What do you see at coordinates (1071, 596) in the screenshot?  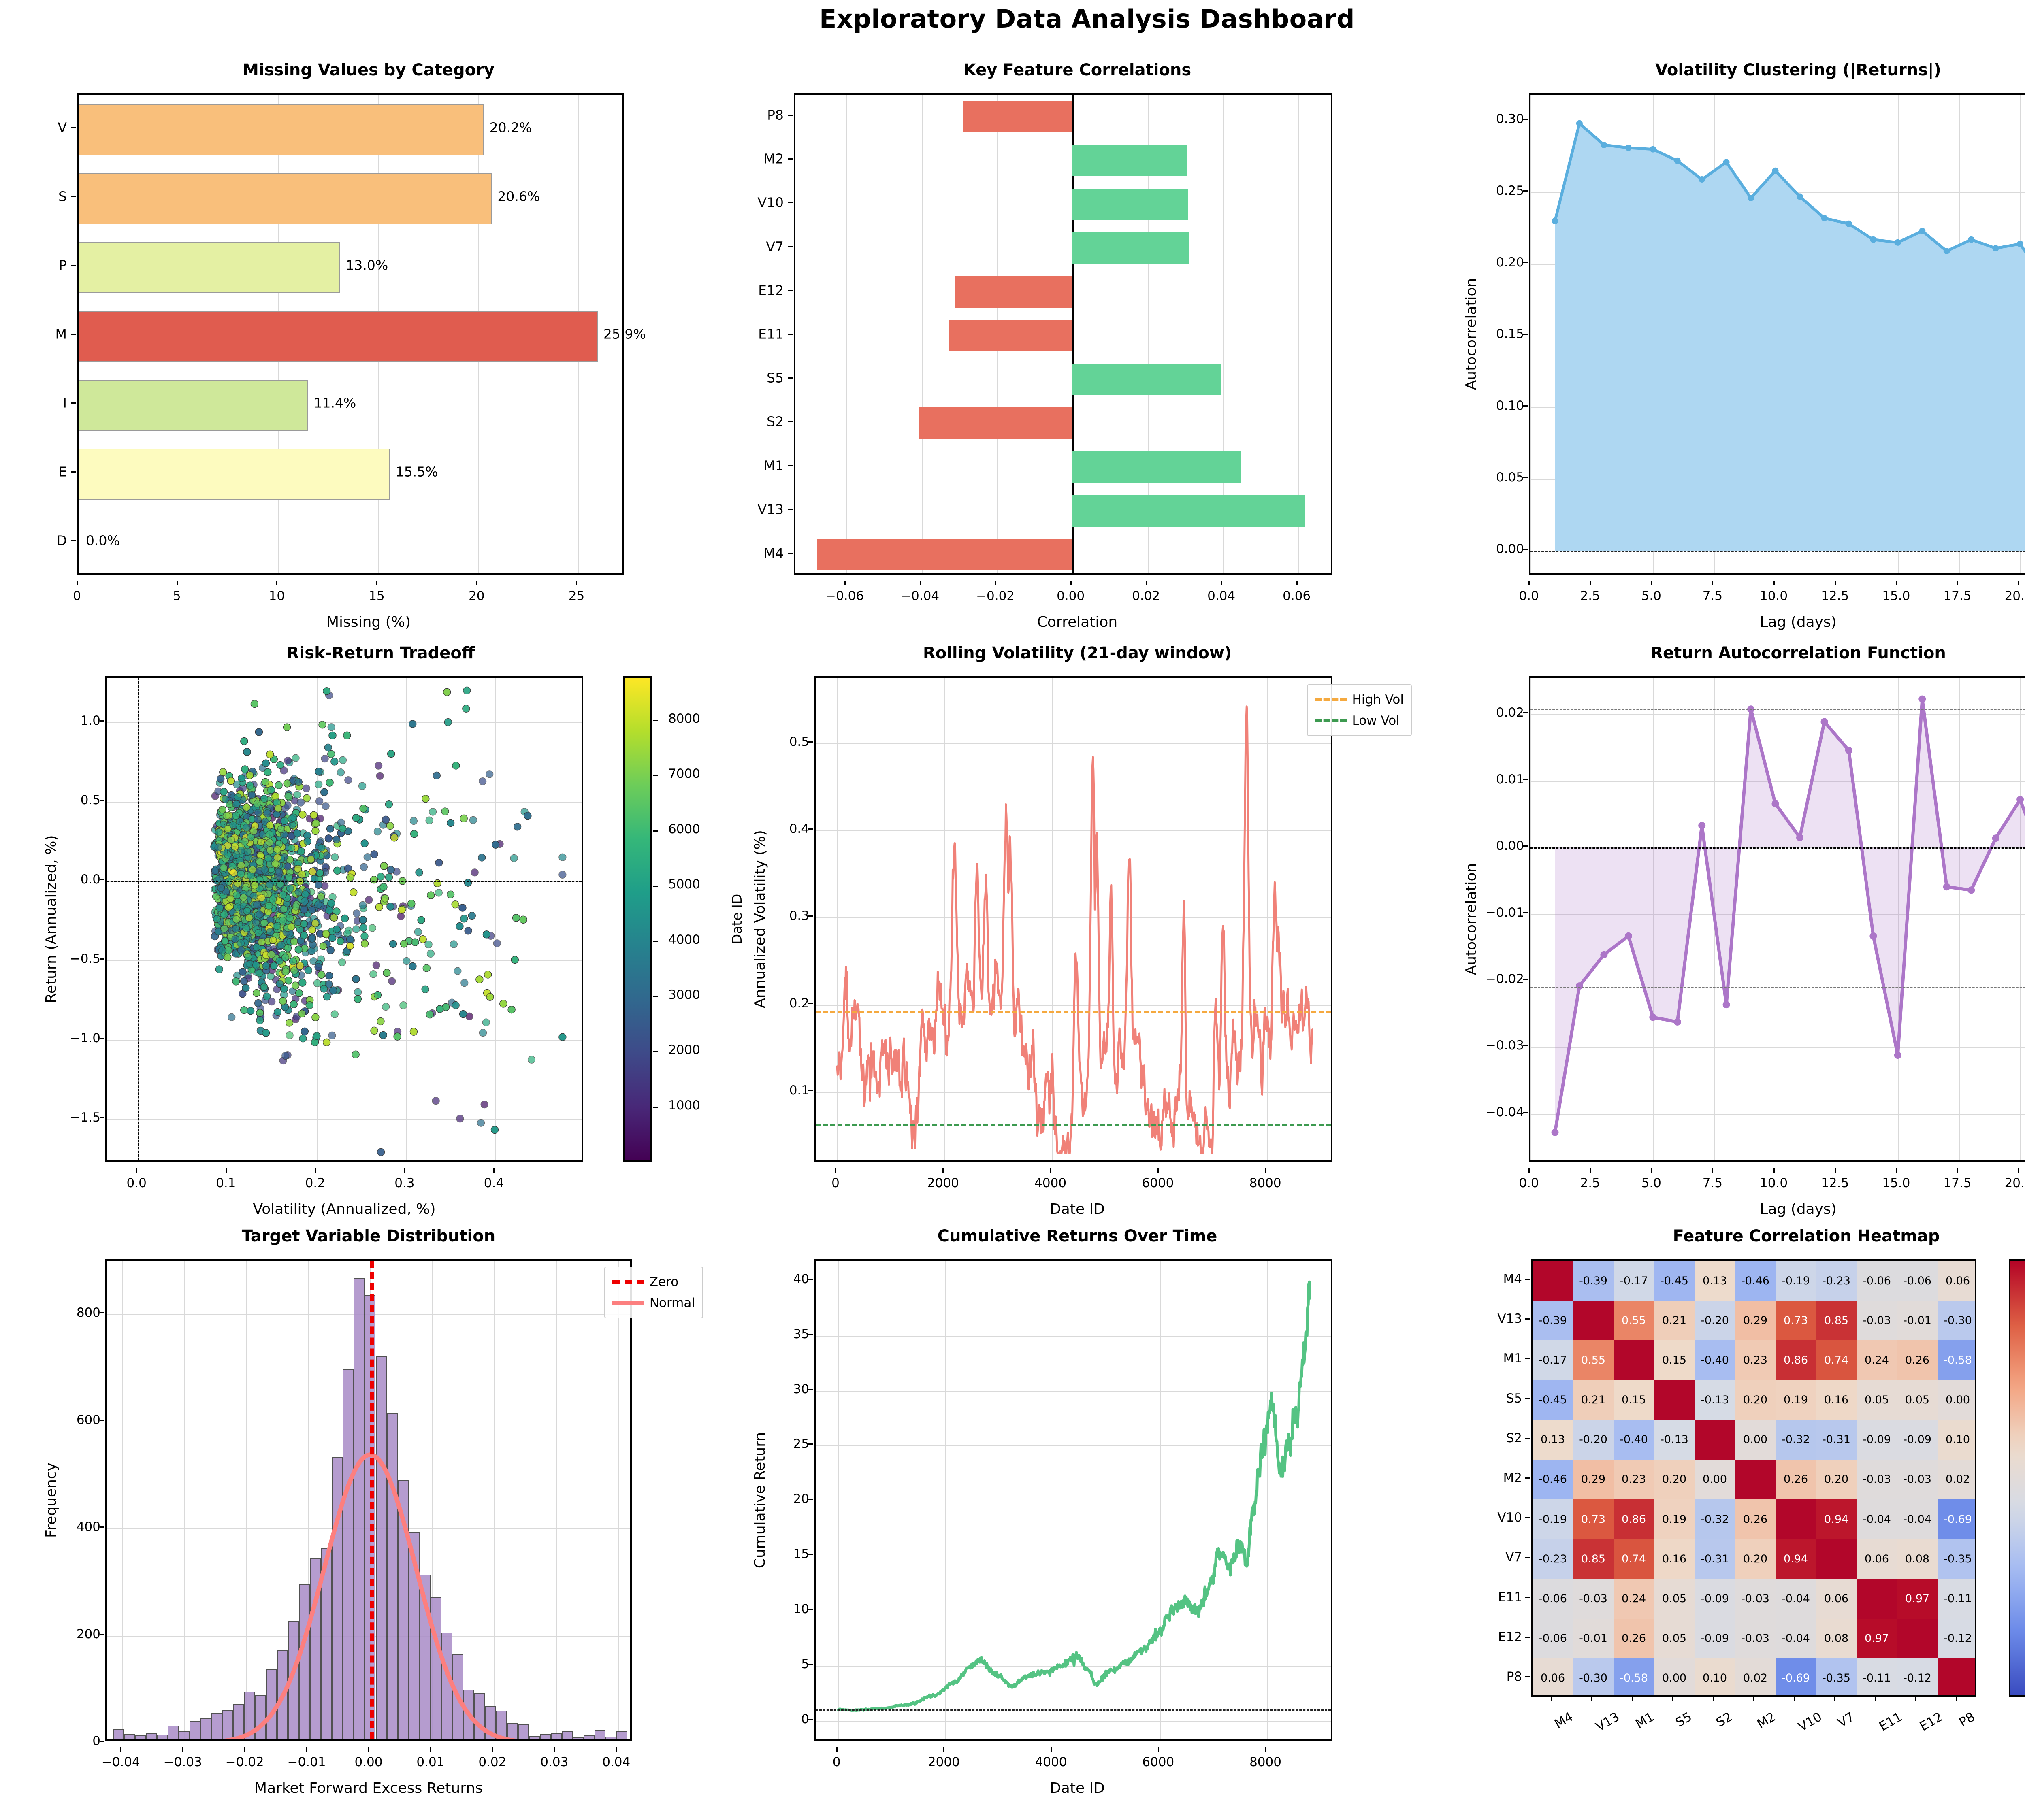 I see `keycorr-x-tick: 0.00` at bounding box center [1071, 596].